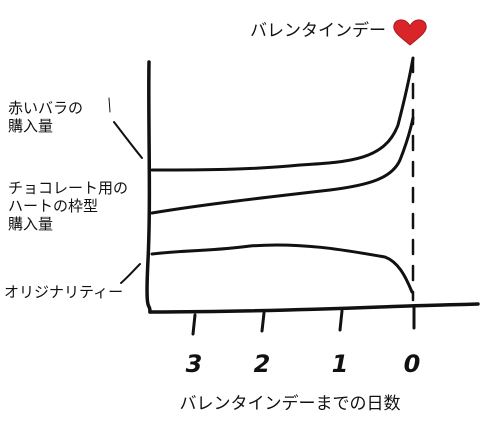  What do you see at coordinates (410, 32) in the screenshot?
I see `heart-icon` at bounding box center [410, 32].